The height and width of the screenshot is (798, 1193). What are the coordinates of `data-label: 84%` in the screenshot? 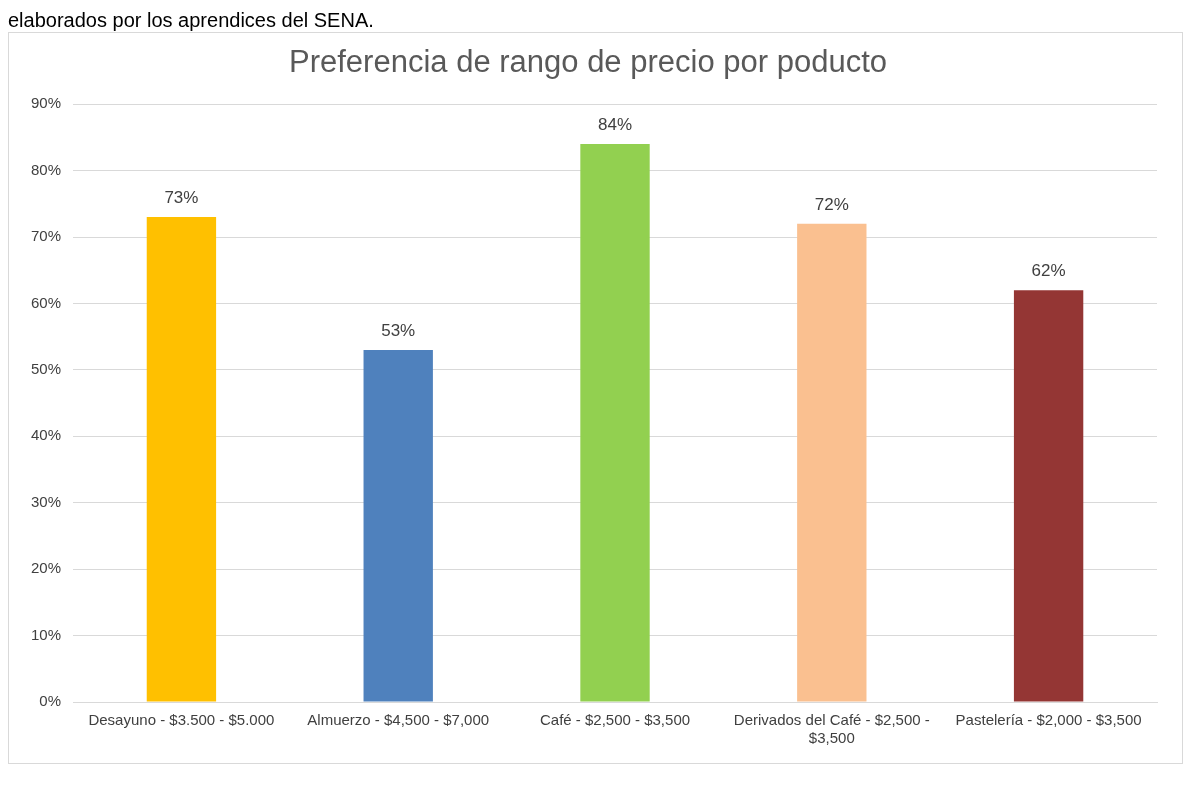 It's located at (615, 125).